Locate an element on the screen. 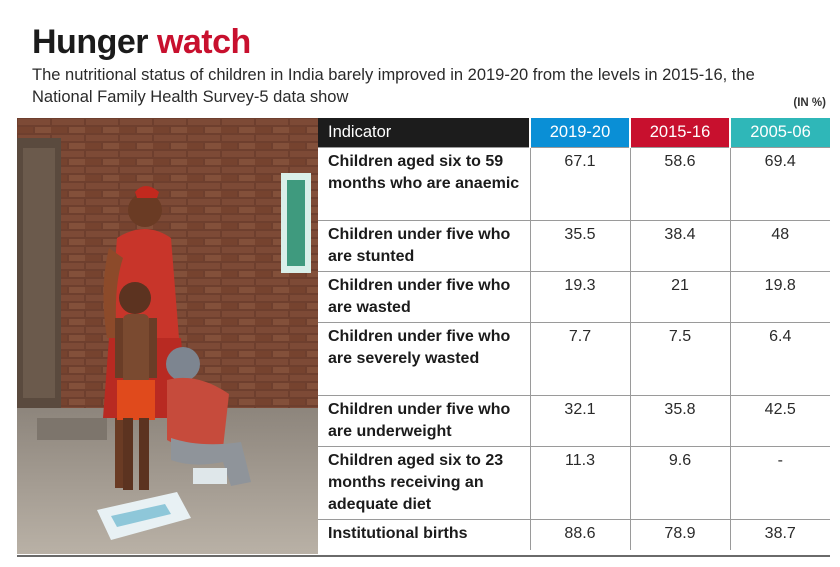 The width and height of the screenshot is (840, 567). headline-accent: watch is located at coordinates (203, 42).